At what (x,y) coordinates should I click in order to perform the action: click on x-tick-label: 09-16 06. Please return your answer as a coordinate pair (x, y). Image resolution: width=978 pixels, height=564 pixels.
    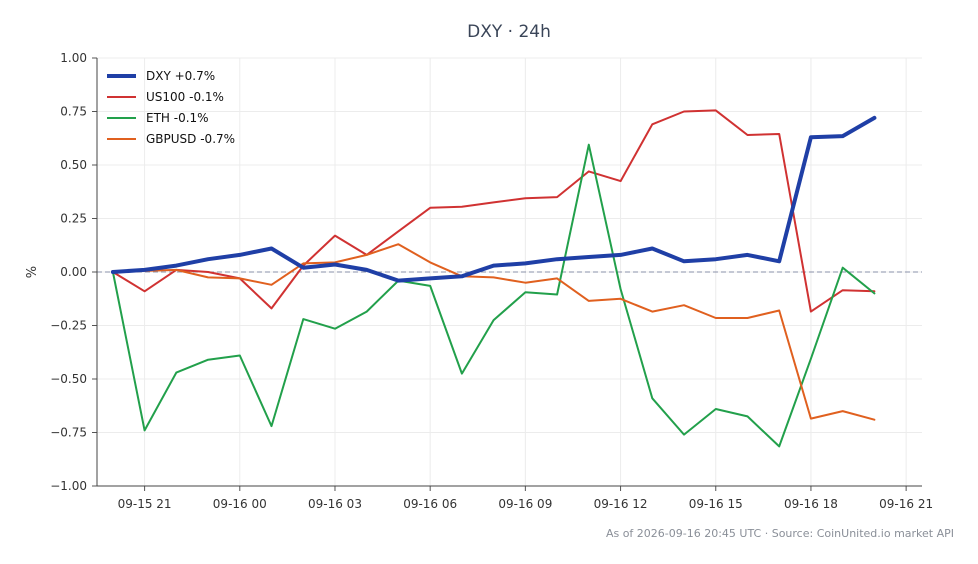
    Looking at the image, I should click on (430, 504).